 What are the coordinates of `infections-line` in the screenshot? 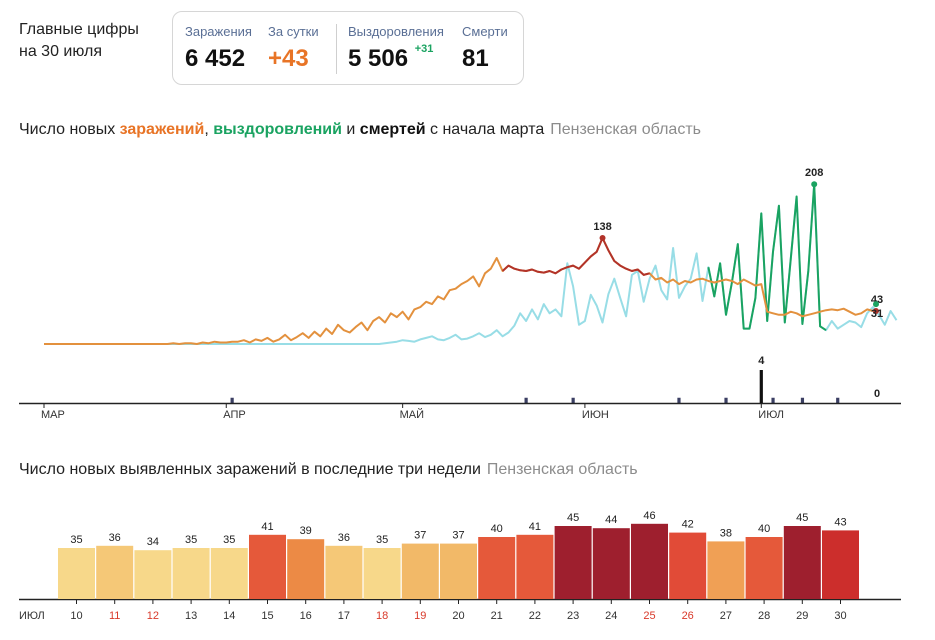 It's located at (459, 291).